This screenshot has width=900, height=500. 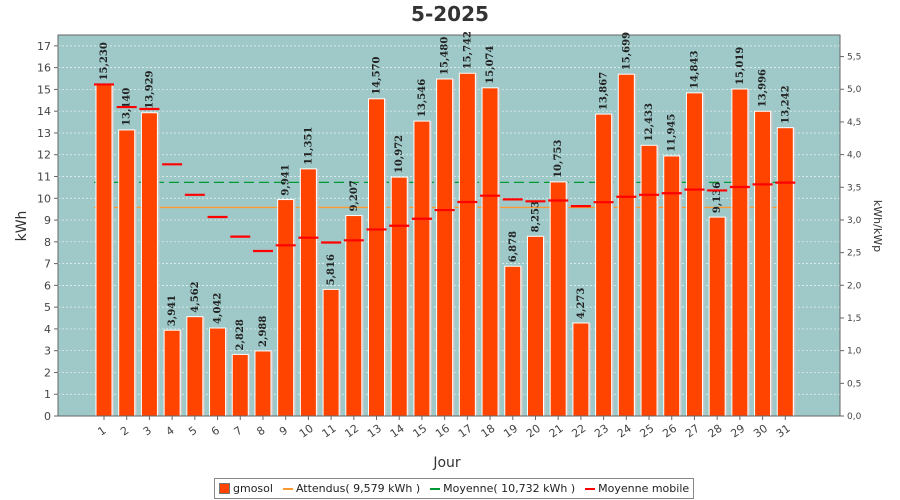 I want to click on bar-value-label: 3,941, so click(x=172, y=310).